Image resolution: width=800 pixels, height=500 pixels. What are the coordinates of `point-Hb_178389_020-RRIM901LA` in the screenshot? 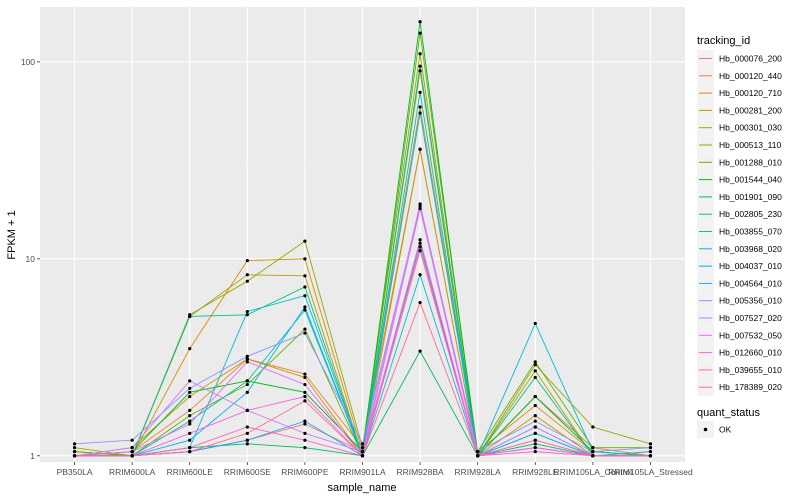 It's located at (362, 456).